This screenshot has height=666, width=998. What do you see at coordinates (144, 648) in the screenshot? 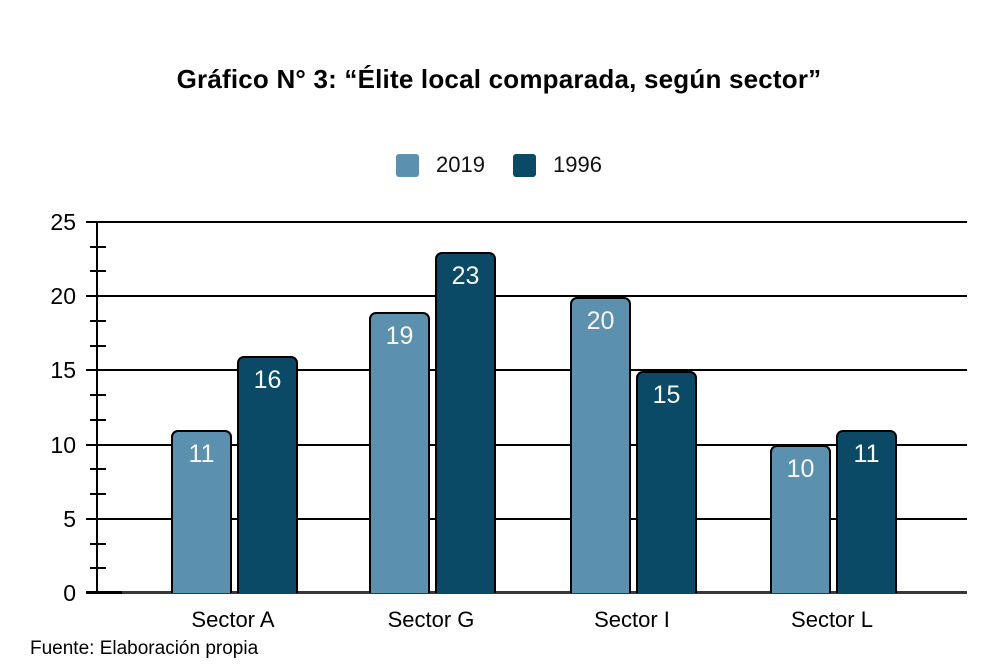
I see `source-note: Fuente: Elaboración propia` at bounding box center [144, 648].